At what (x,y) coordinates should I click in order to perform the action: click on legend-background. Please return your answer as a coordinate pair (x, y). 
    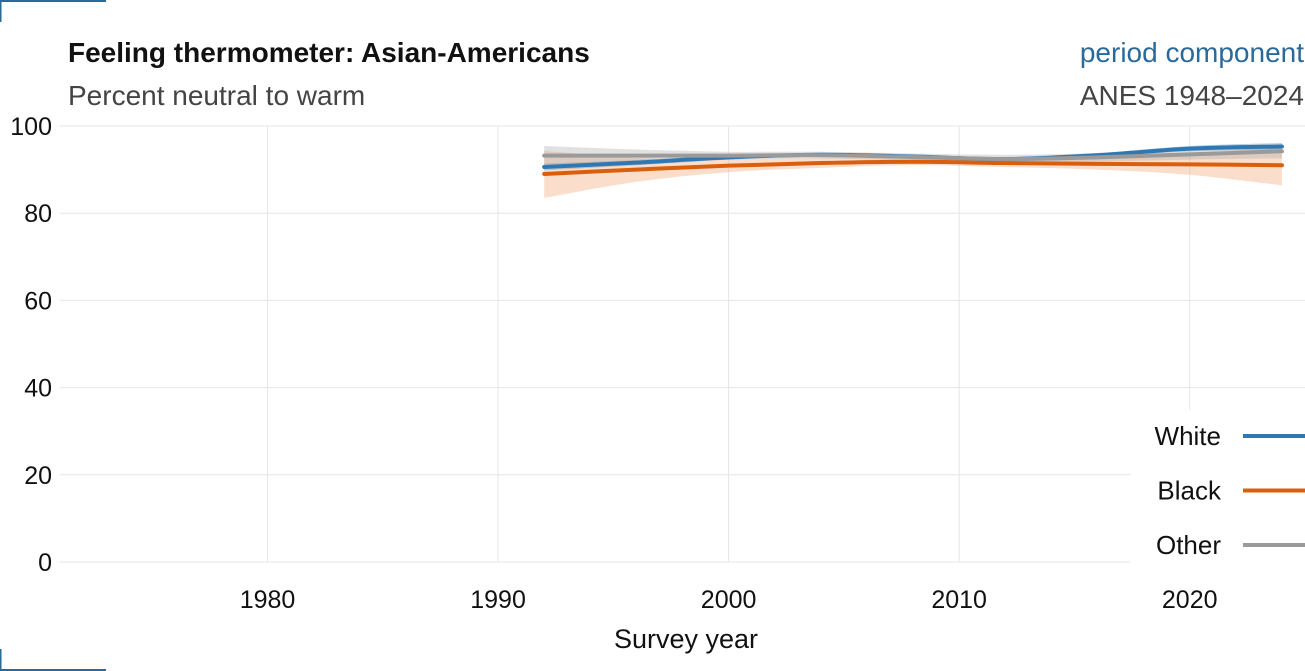
    Looking at the image, I should click on (1218, 496).